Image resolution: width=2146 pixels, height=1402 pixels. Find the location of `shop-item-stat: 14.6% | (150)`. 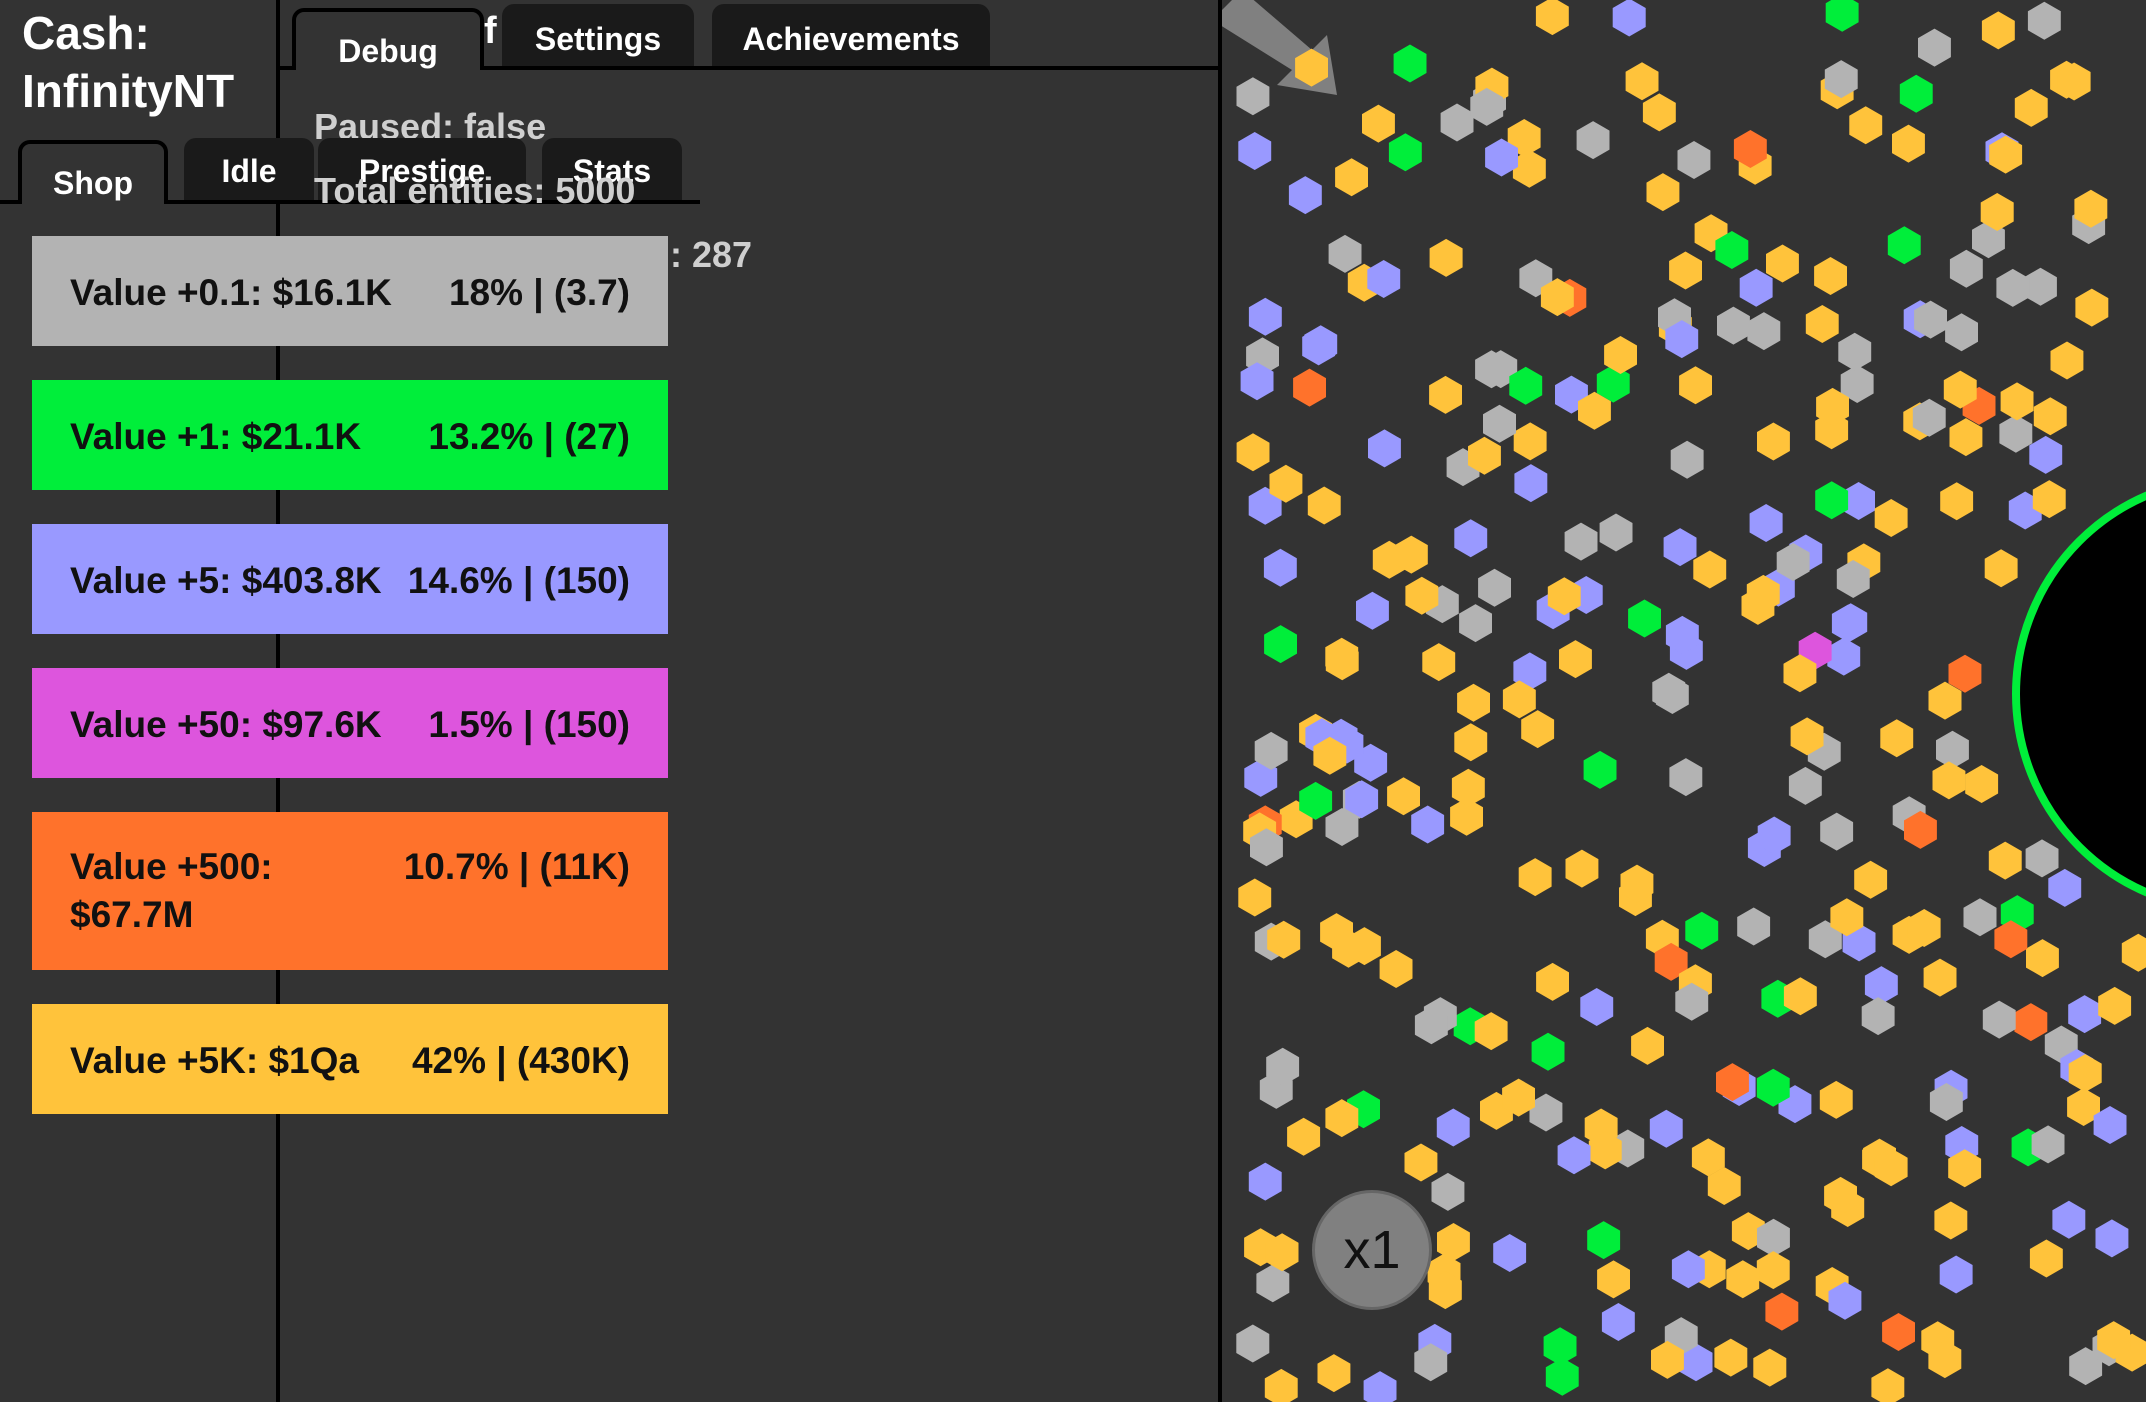

shop-item-stat: 14.6% | (150) is located at coordinates (518, 580).